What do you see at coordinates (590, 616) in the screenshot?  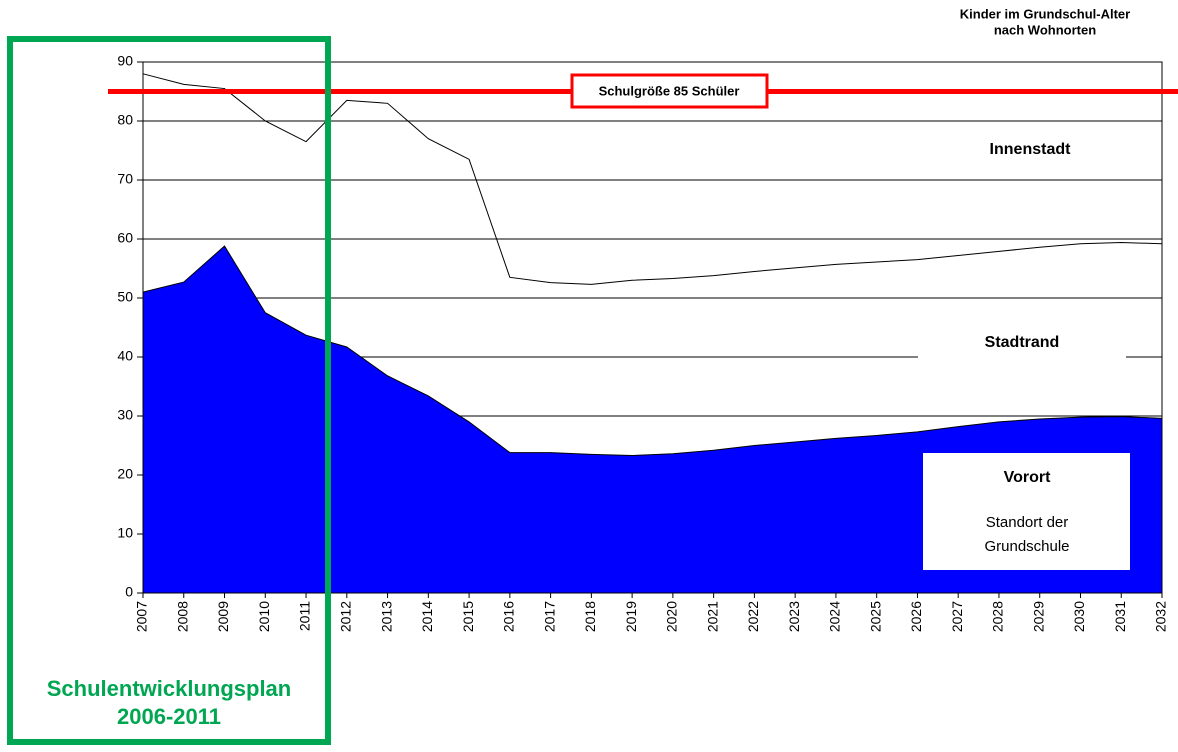 I see `x-tick-label: 2018` at bounding box center [590, 616].